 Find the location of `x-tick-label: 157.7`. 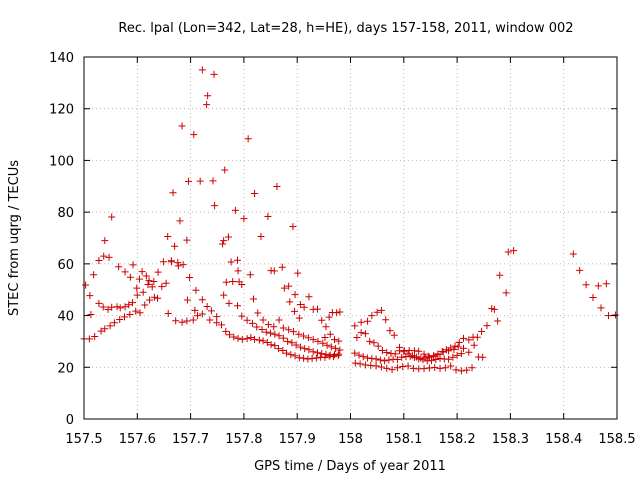

x-tick-label: 157.7 is located at coordinates (190, 439).